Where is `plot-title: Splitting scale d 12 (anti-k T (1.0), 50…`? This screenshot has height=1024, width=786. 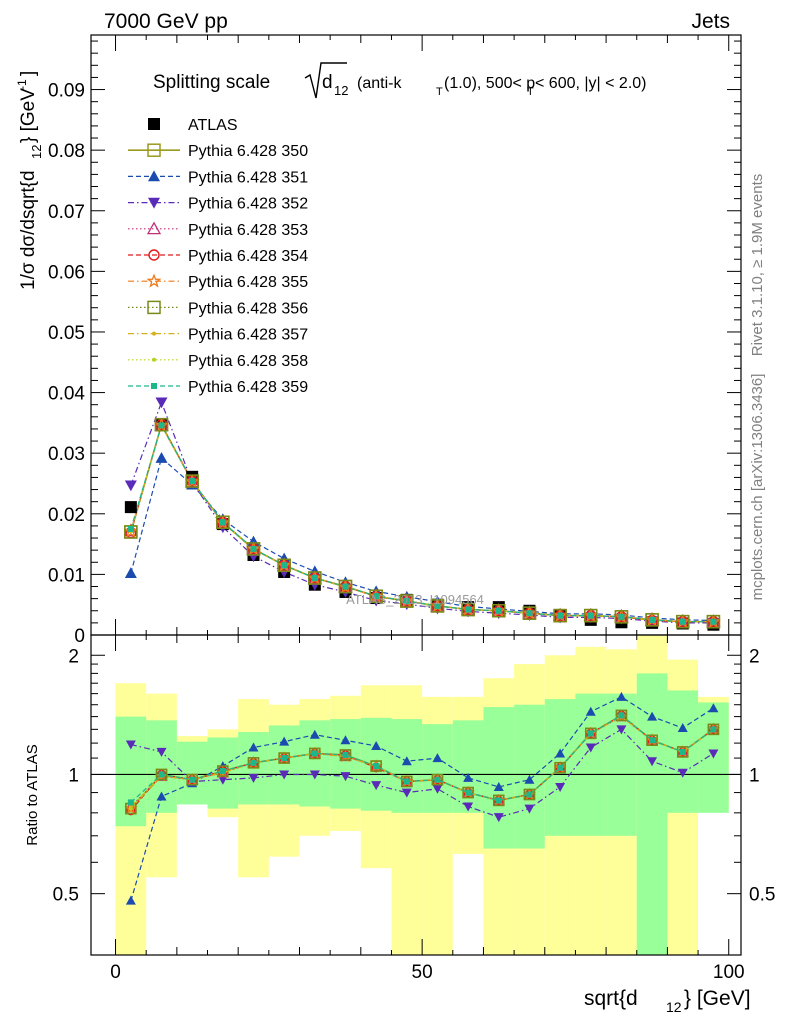 plot-title: Splitting scale d 12 (anti-k T (1.0), 50… is located at coordinates (400, 80).